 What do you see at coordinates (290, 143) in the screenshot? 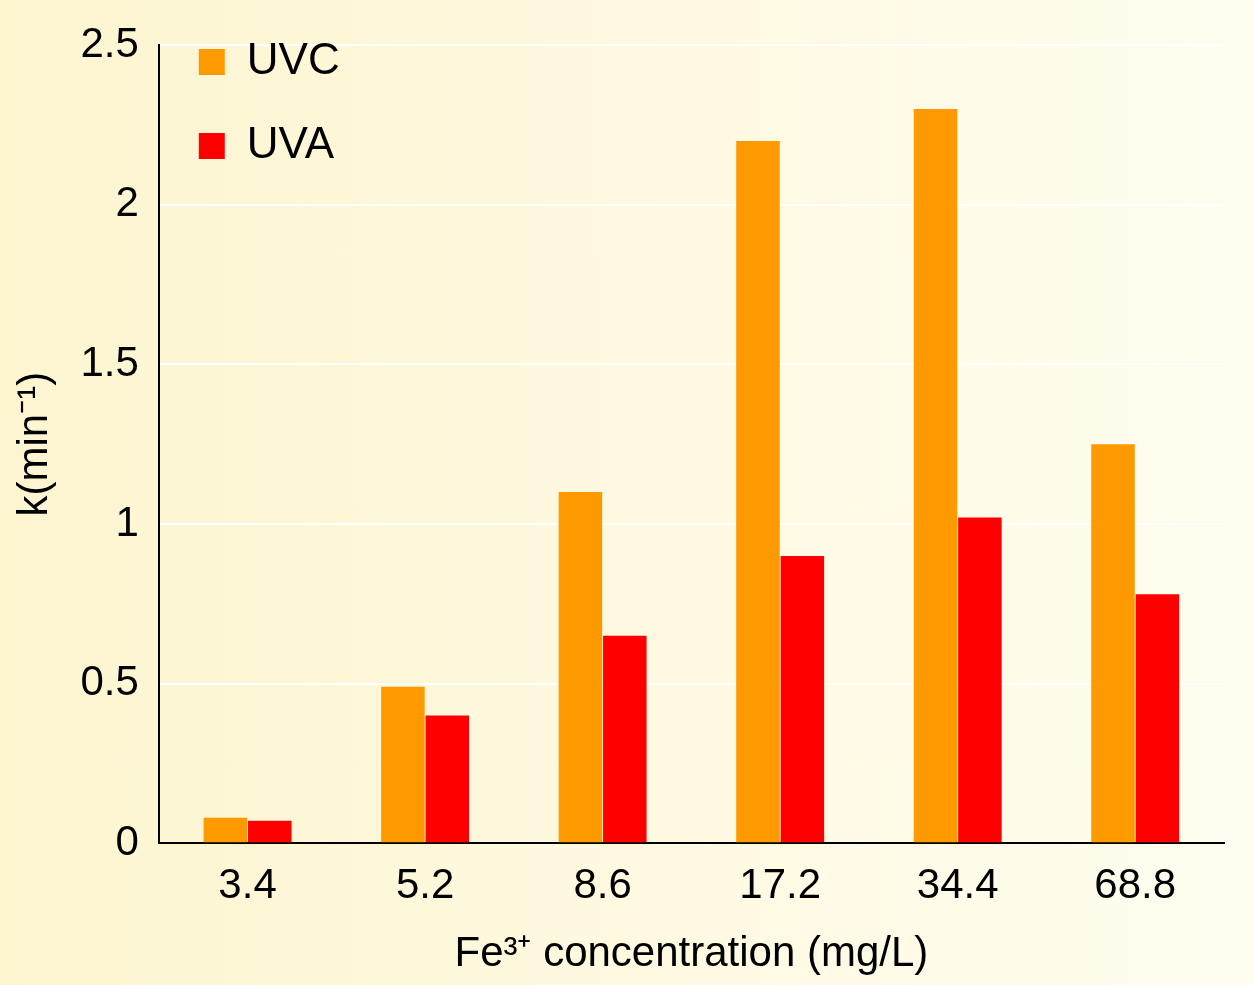
I see `legend-label: UVA` at bounding box center [290, 143].